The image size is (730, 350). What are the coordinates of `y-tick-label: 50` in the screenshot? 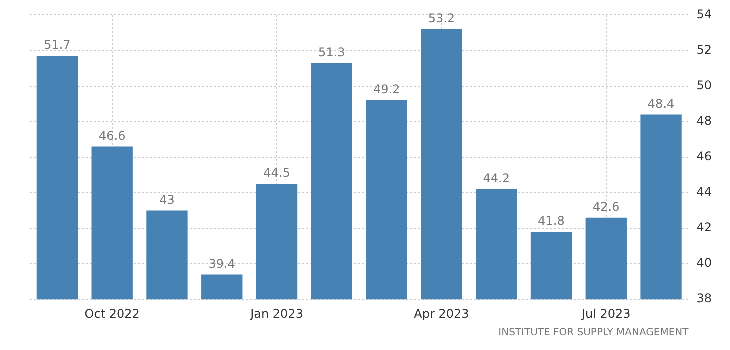 It's located at (704, 85).